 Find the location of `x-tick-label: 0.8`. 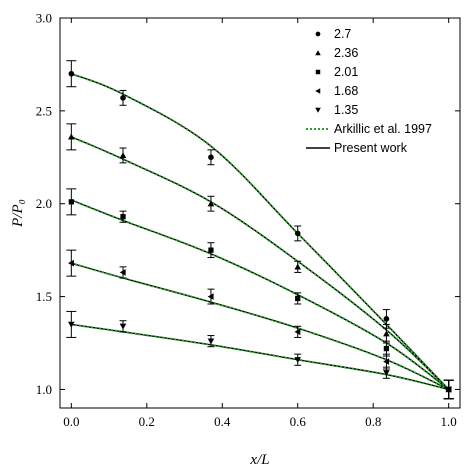

x-tick-label: 0.8 is located at coordinates (373, 421).